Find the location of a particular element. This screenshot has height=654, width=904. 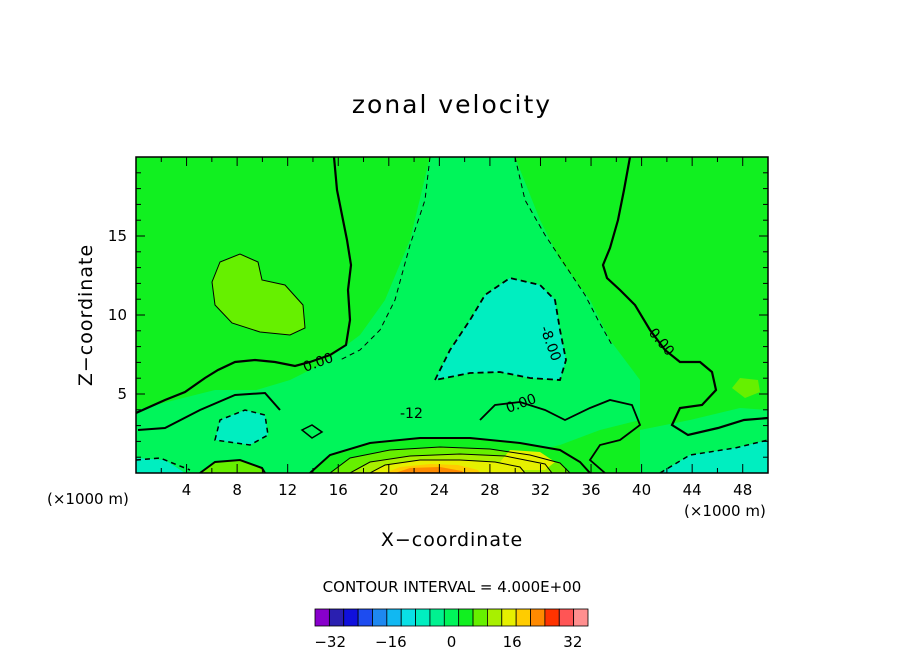

region-minus8-right is located at coordinates (714, 456).